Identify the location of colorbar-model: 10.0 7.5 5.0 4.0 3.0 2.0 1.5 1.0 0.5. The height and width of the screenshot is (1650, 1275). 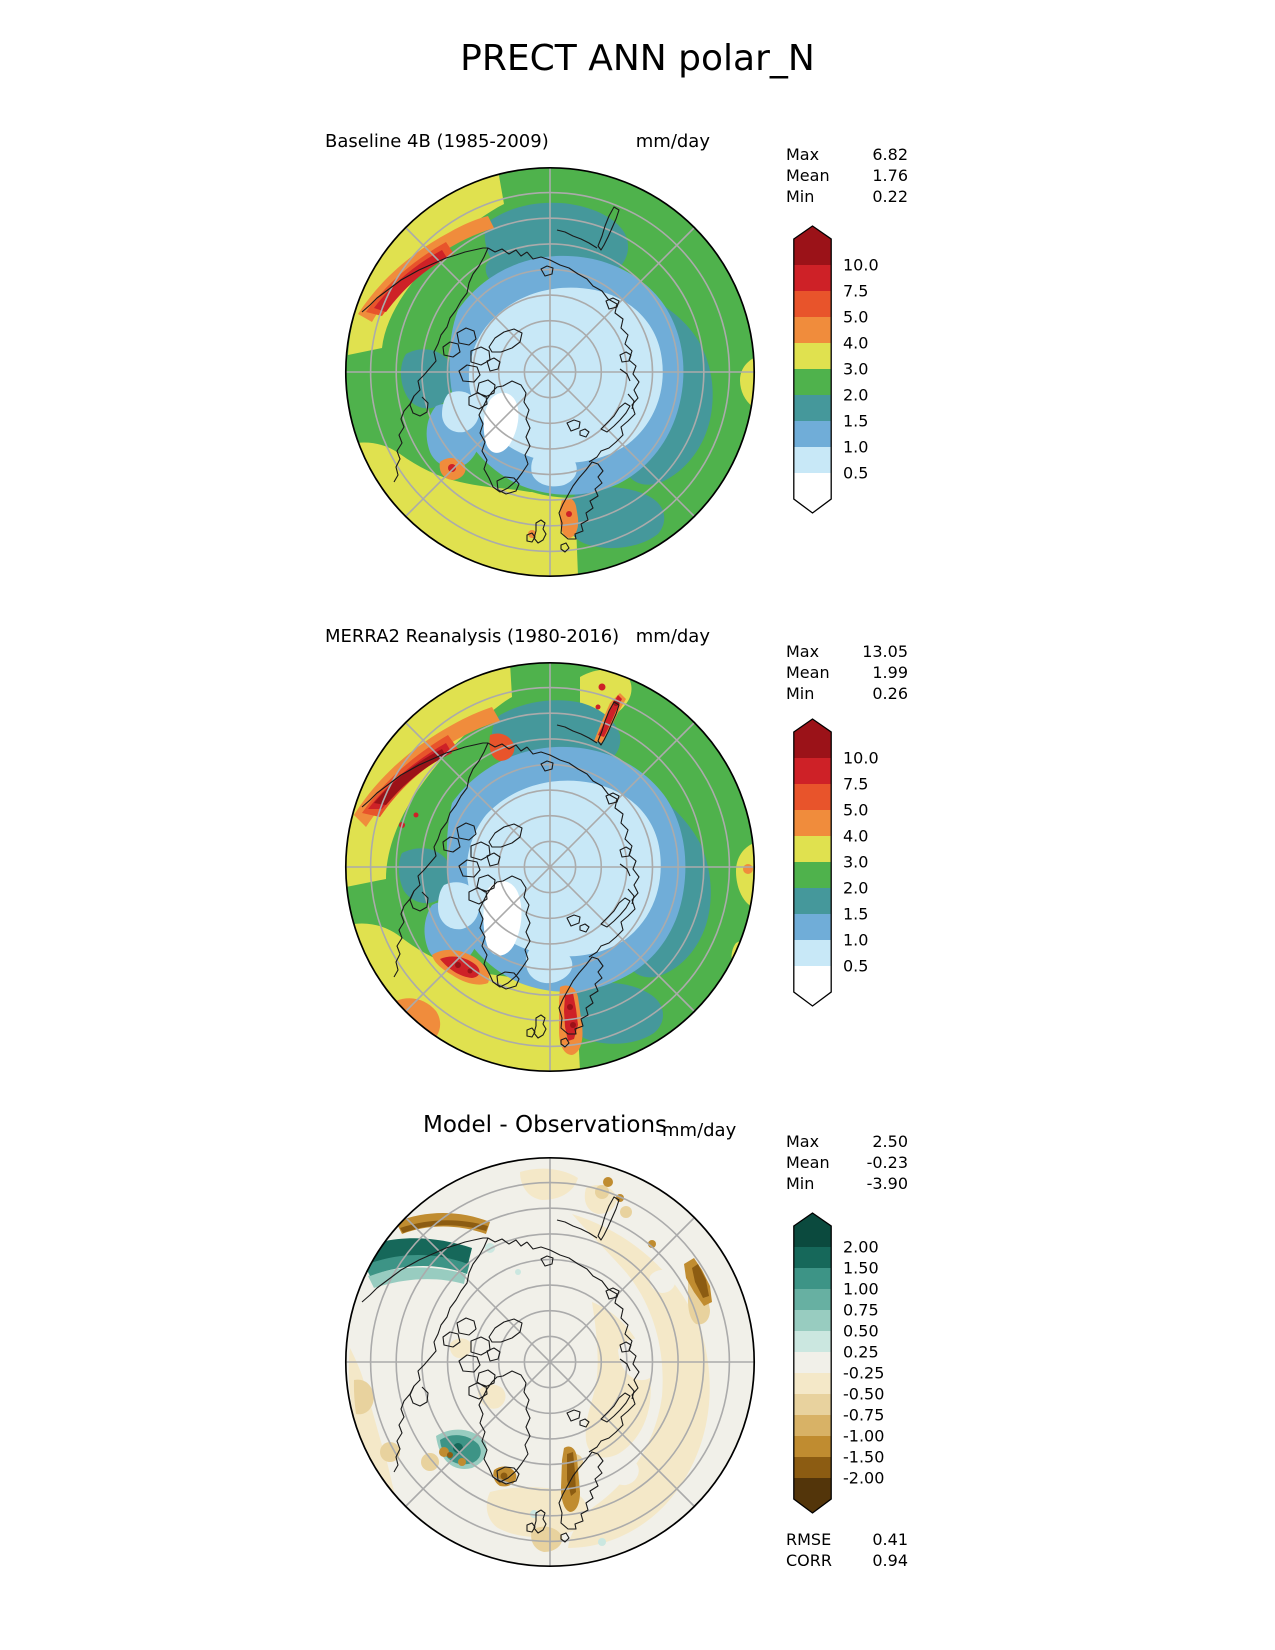
(836, 369).